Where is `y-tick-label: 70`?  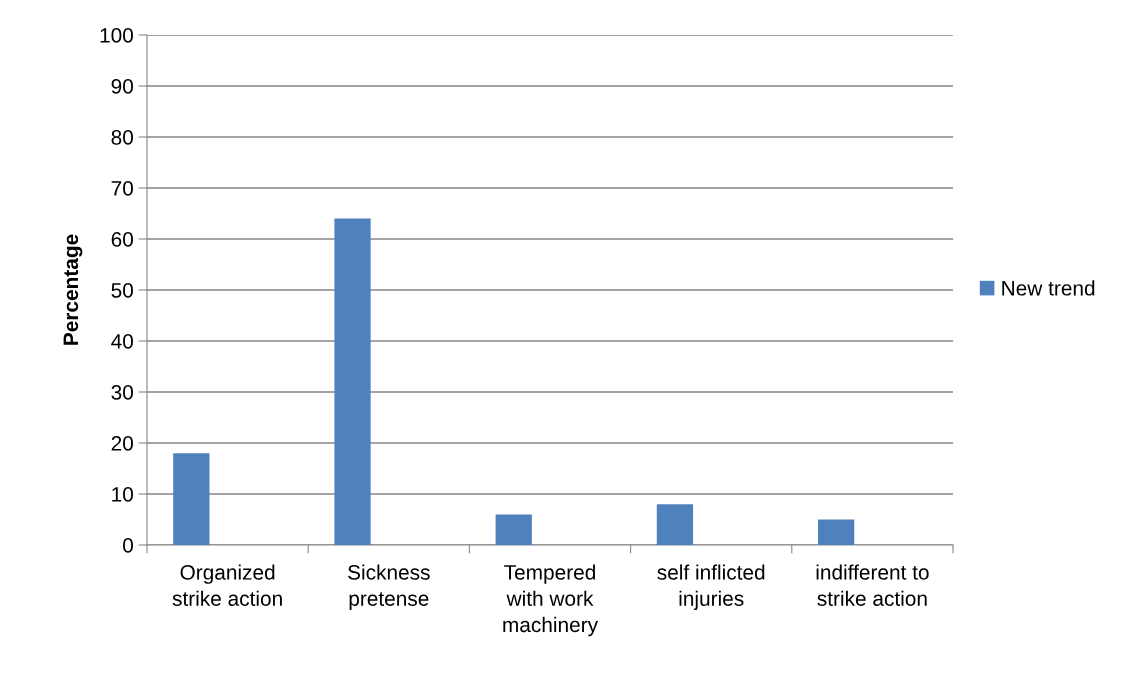
y-tick-label: 70 is located at coordinates (122, 188).